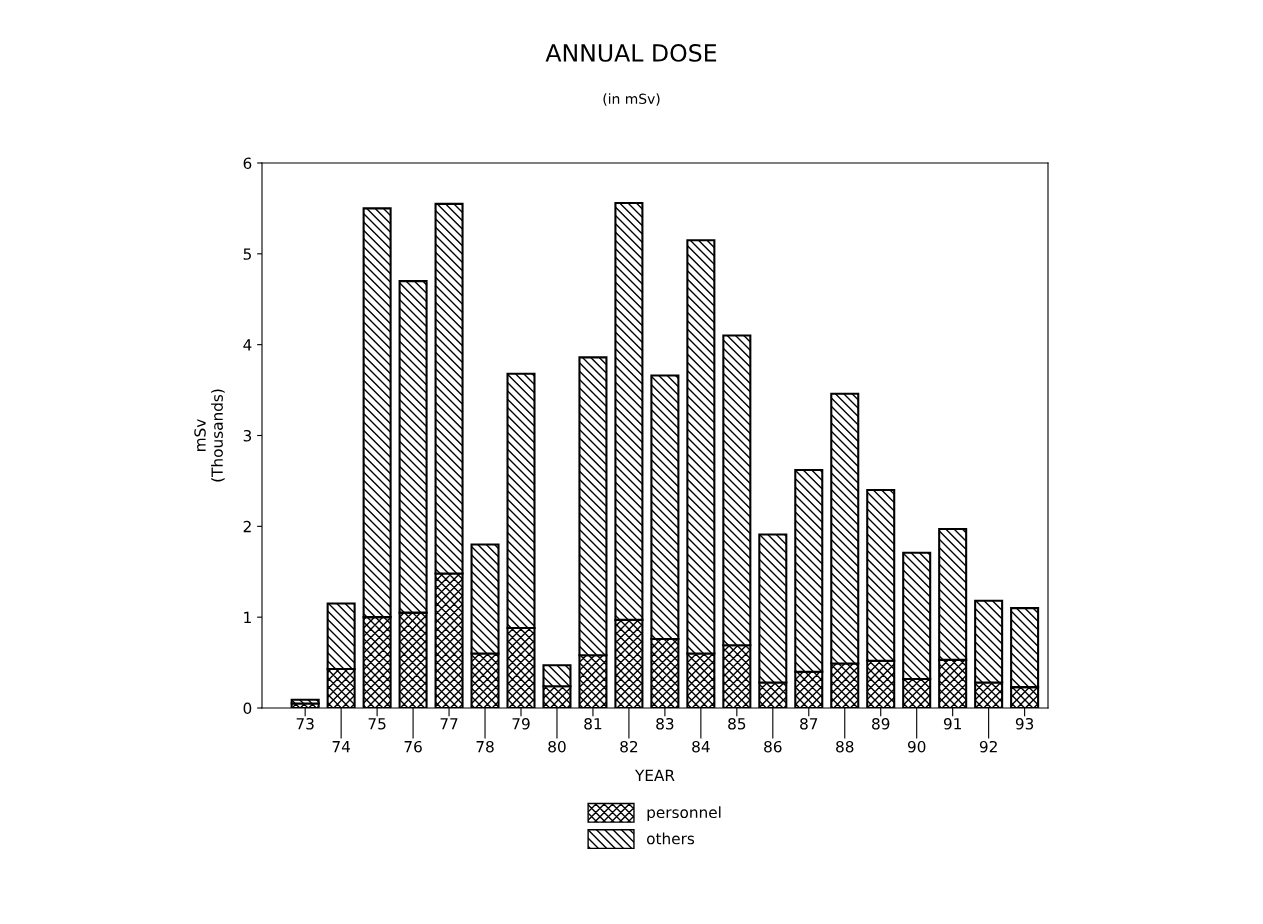 The width and height of the screenshot is (1263, 924). What do you see at coordinates (377, 724) in the screenshot?
I see `x-tick-label: 75` at bounding box center [377, 724].